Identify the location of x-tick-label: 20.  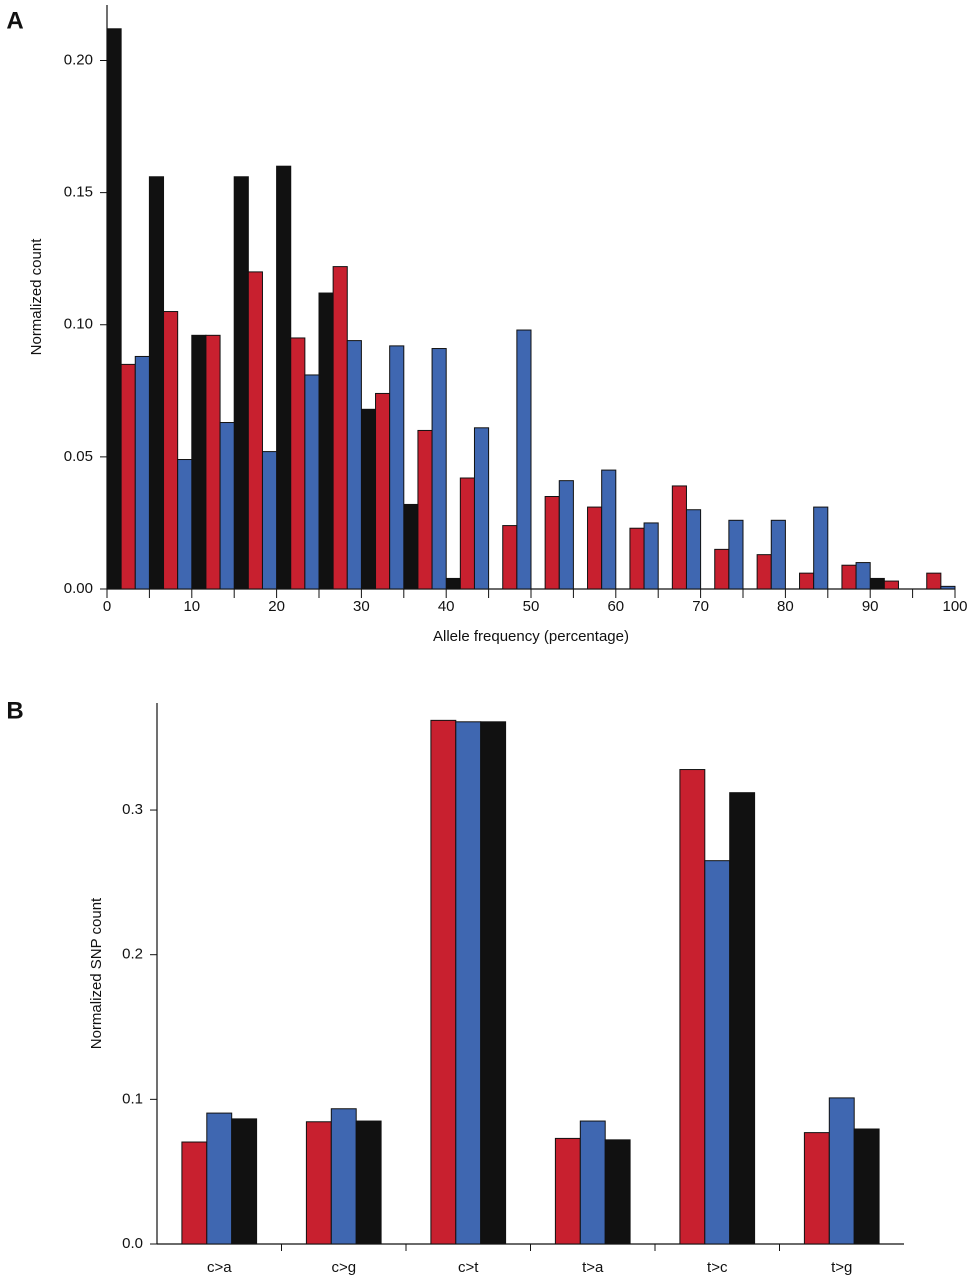
(276, 606).